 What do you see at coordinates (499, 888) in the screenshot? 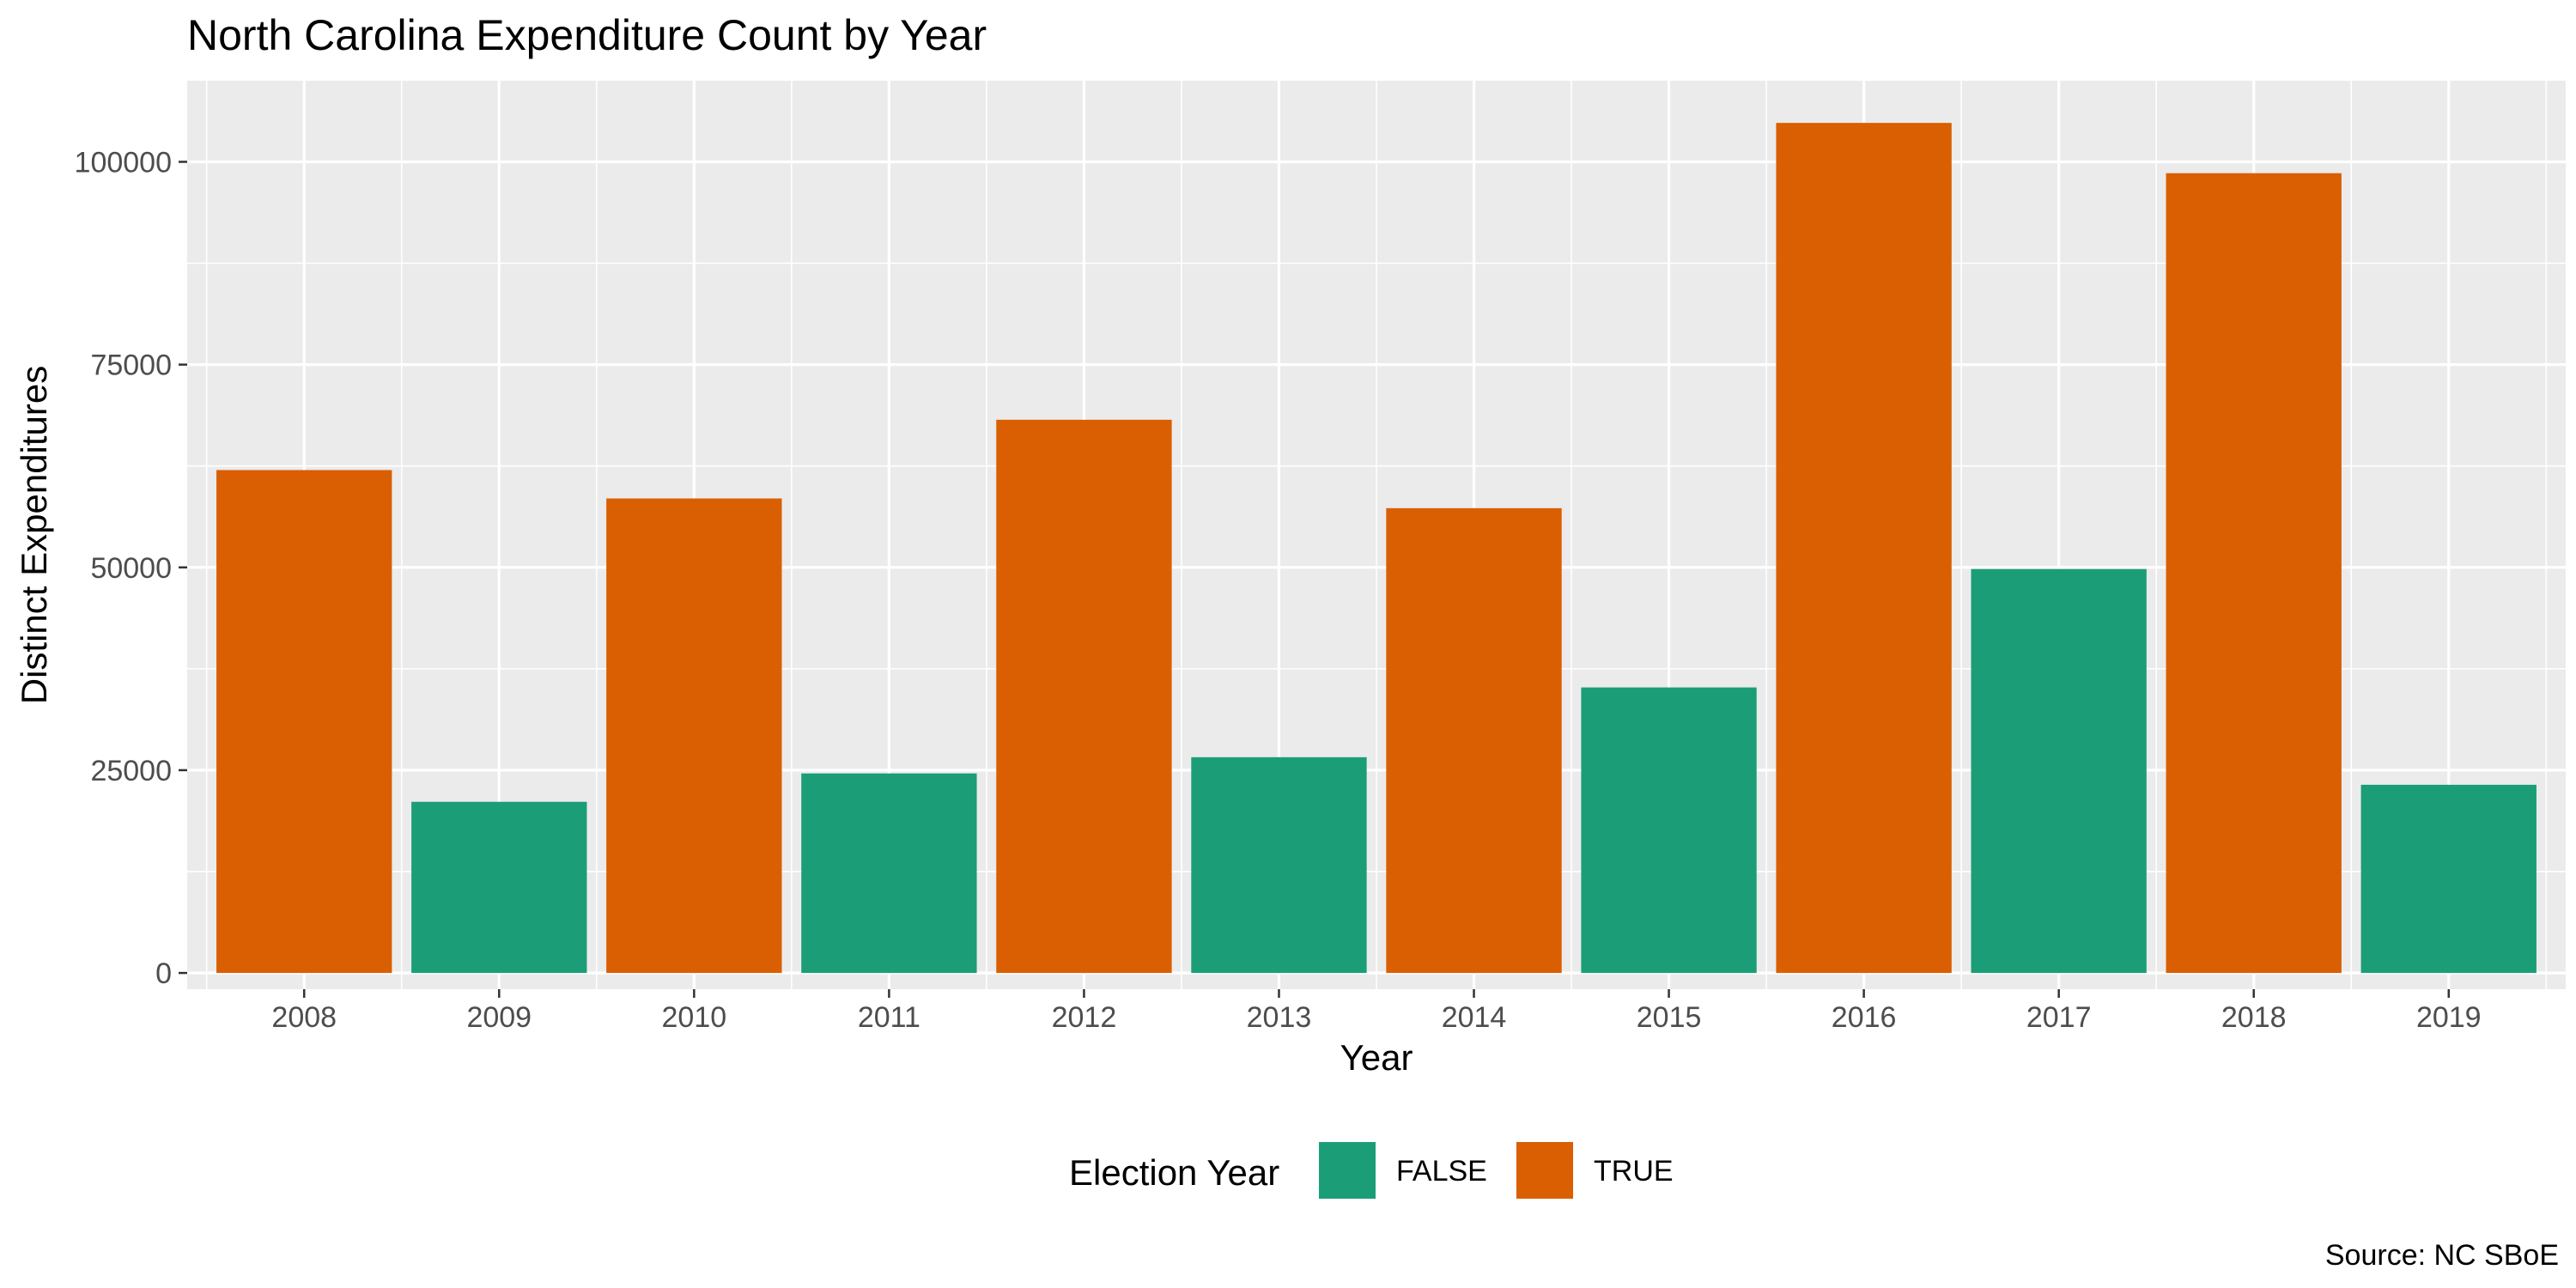
I see `bar-2009` at bounding box center [499, 888].